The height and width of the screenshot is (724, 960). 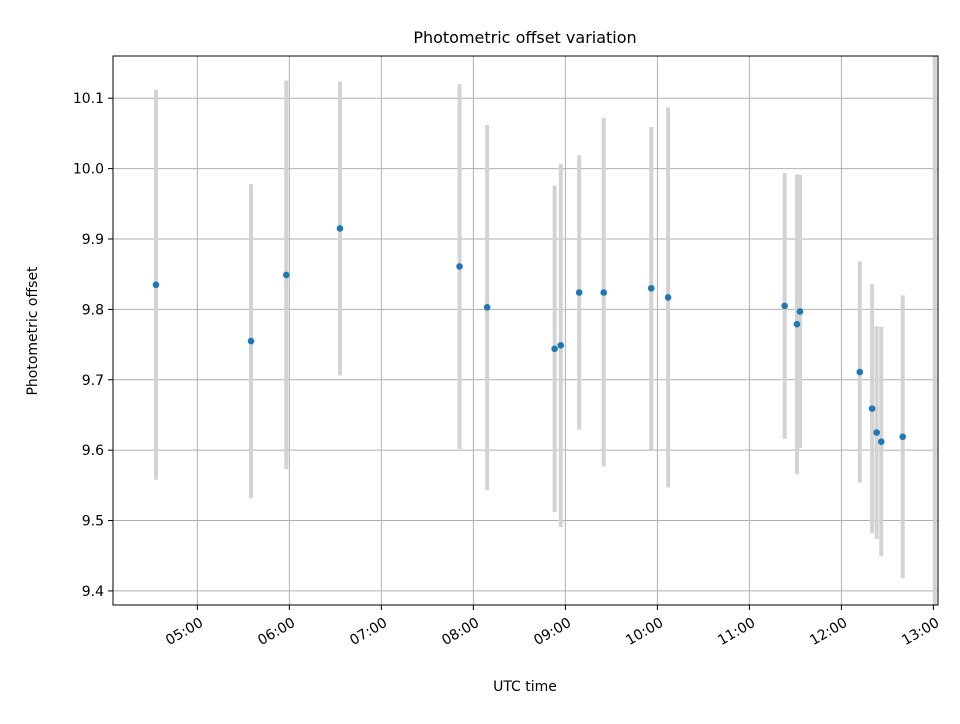 I want to click on y-tick-label: 9.6, so click(x=93, y=451).